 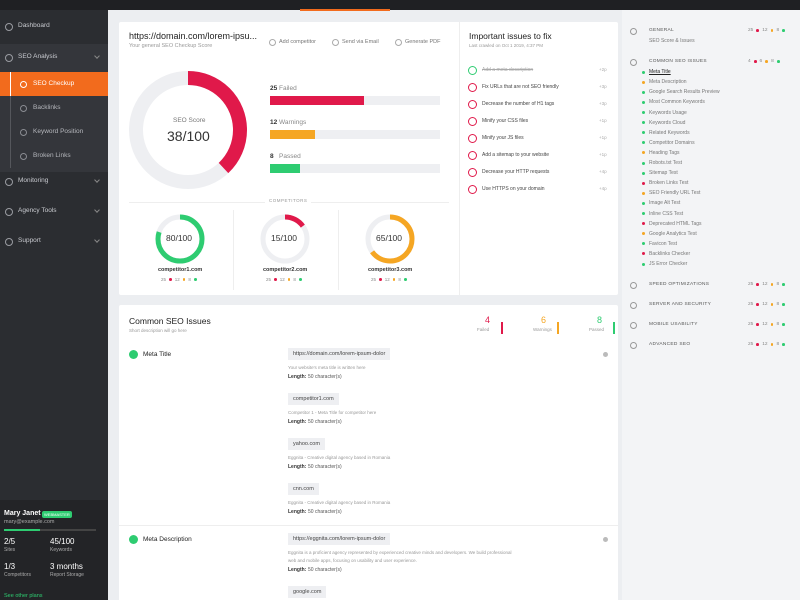 What do you see at coordinates (668, 264) in the screenshot?
I see `panel-item: JS Error Checker` at bounding box center [668, 264].